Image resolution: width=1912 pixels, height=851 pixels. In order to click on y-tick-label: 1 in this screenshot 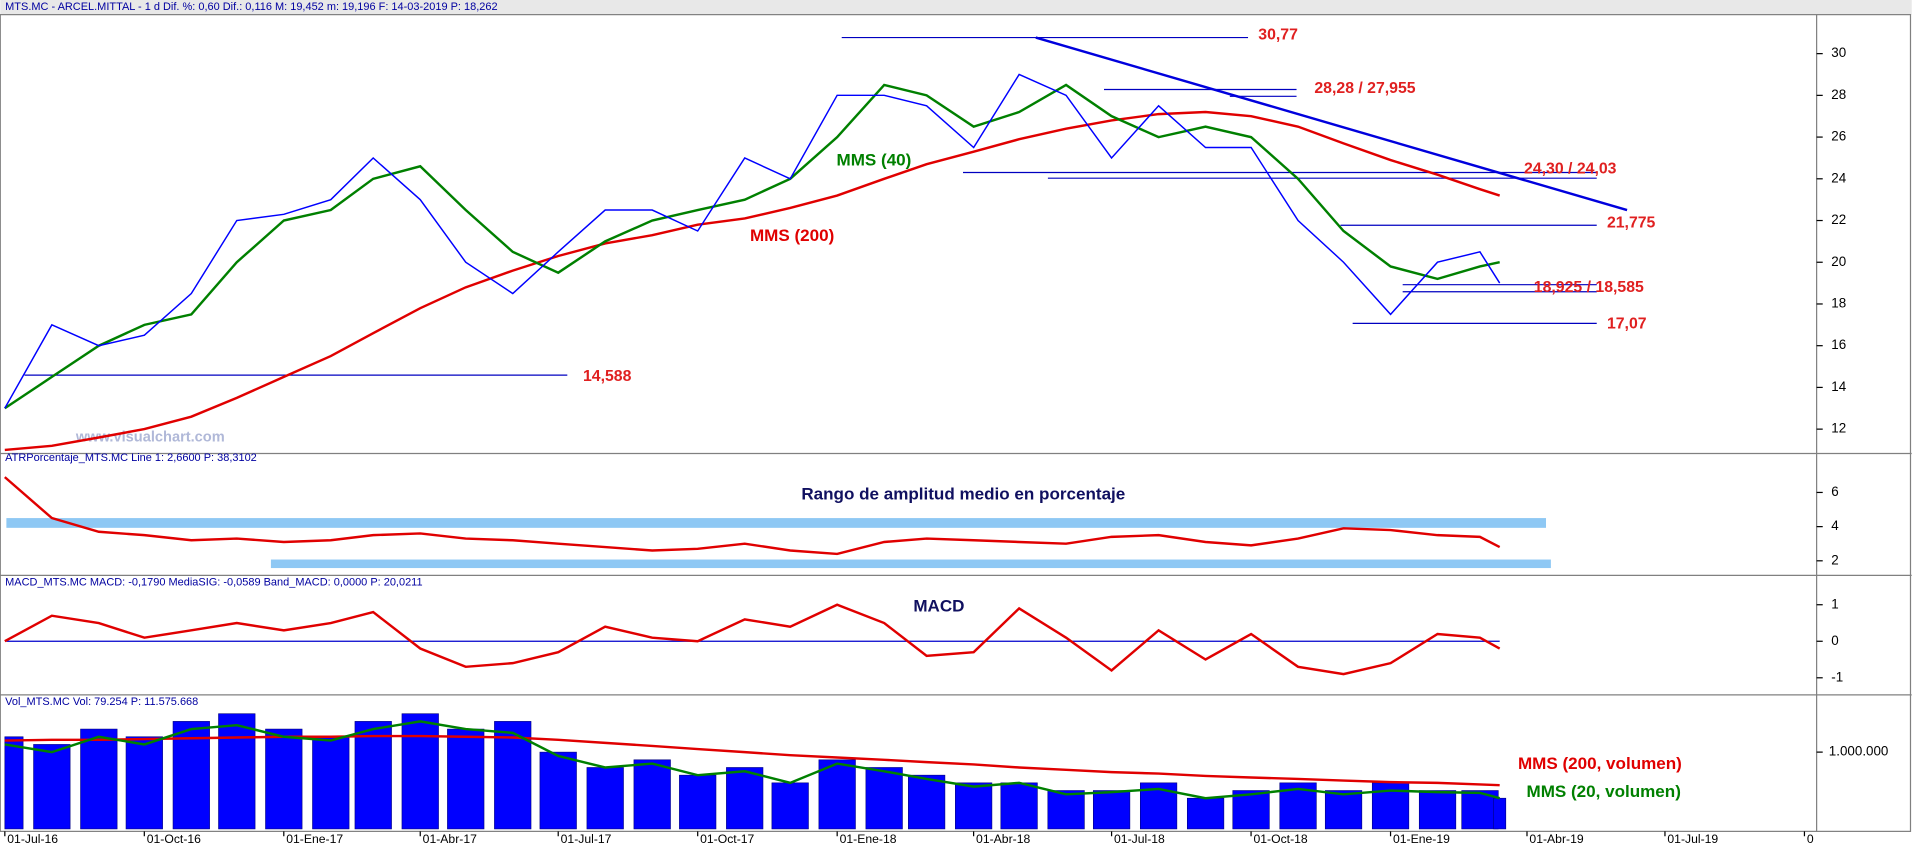, I will do `click(1834, 603)`.